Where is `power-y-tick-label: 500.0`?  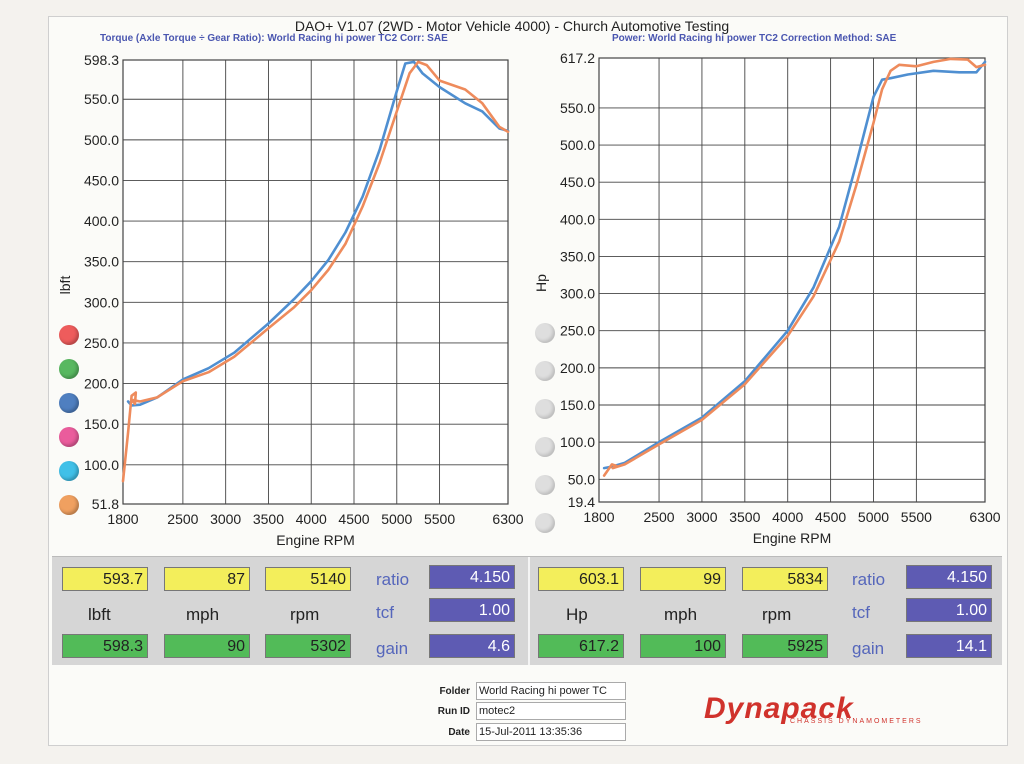
power-y-tick-label: 500.0 is located at coordinates (577, 145).